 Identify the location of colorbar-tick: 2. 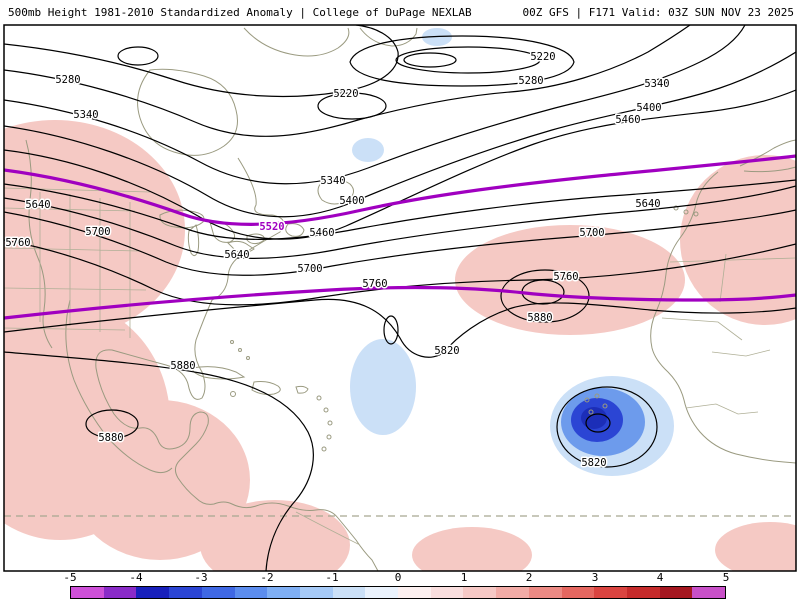
(529, 577).